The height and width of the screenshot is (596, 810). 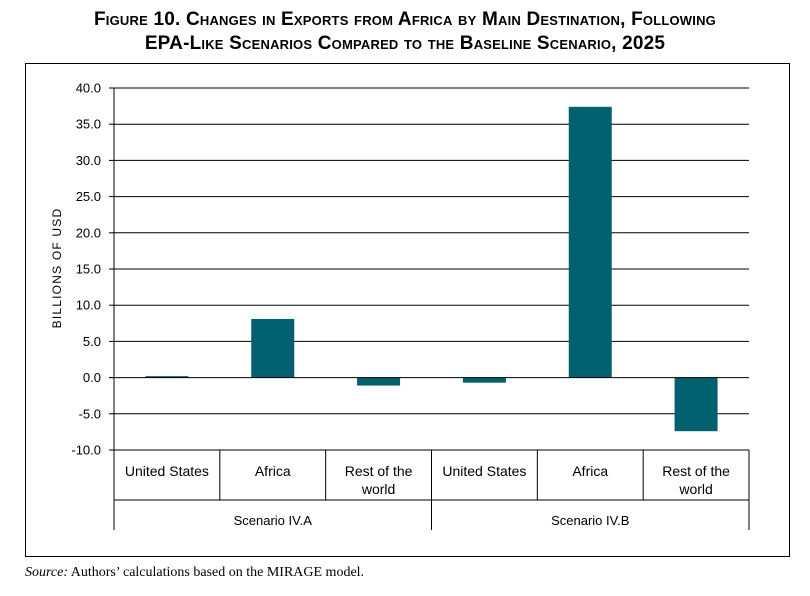 What do you see at coordinates (86, 450) in the screenshot?
I see `y-tick-label: -10.0` at bounding box center [86, 450].